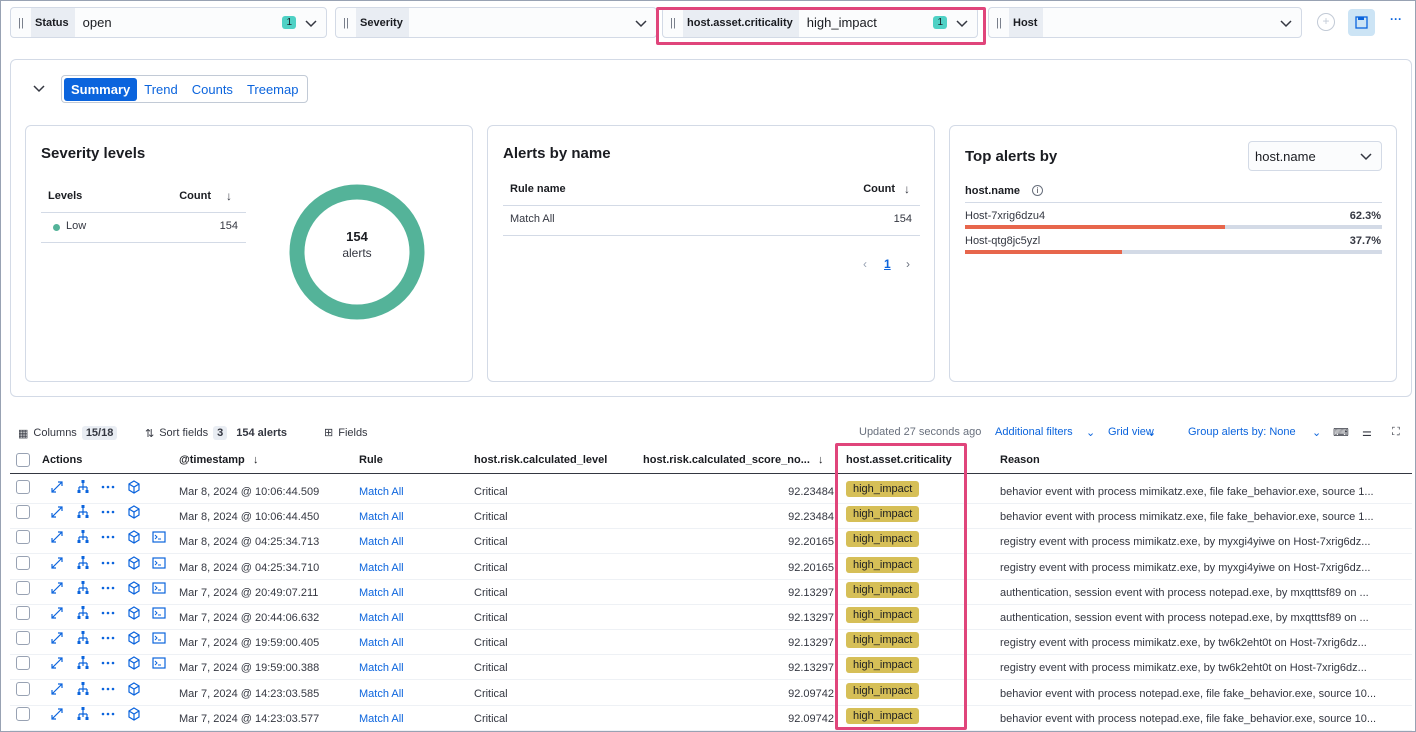  What do you see at coordinates (1341, 433) in the screenshot?
I see `keyboard-icon: ⌨` at bounding box center [1341, 433].